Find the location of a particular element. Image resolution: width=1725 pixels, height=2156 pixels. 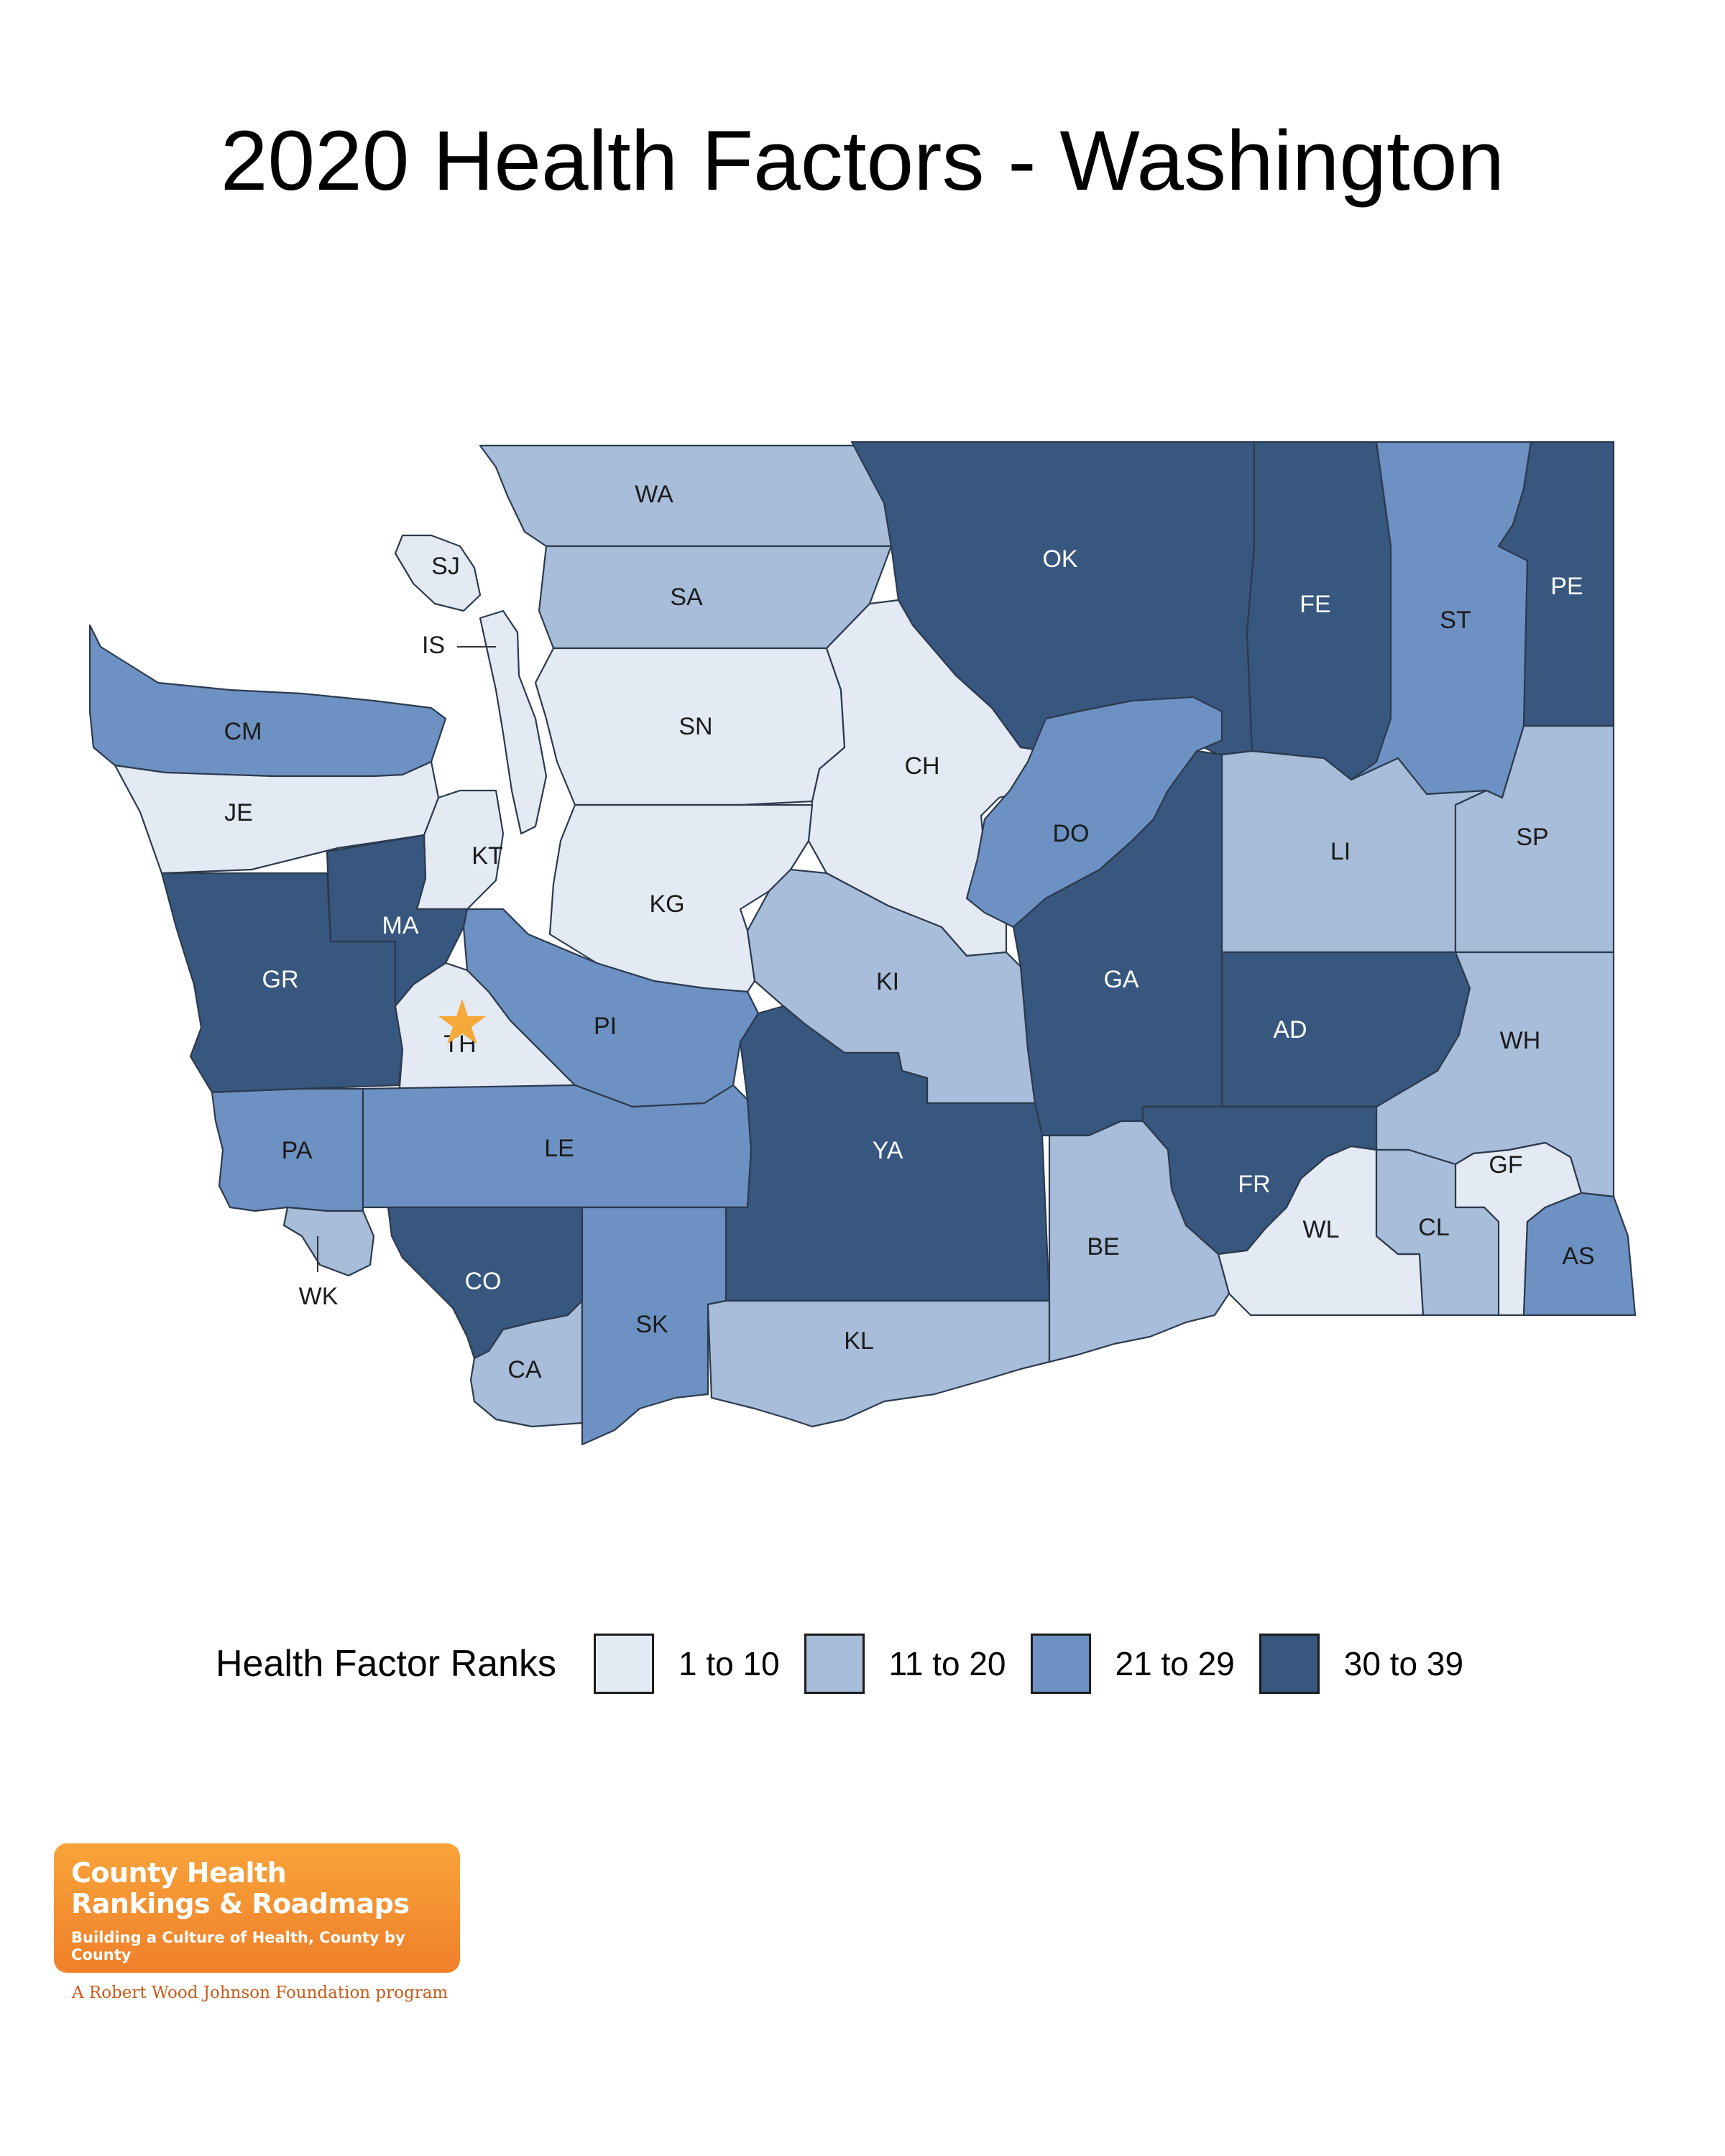

county-label-gf: GF is located at coordinates (1505, 1165).